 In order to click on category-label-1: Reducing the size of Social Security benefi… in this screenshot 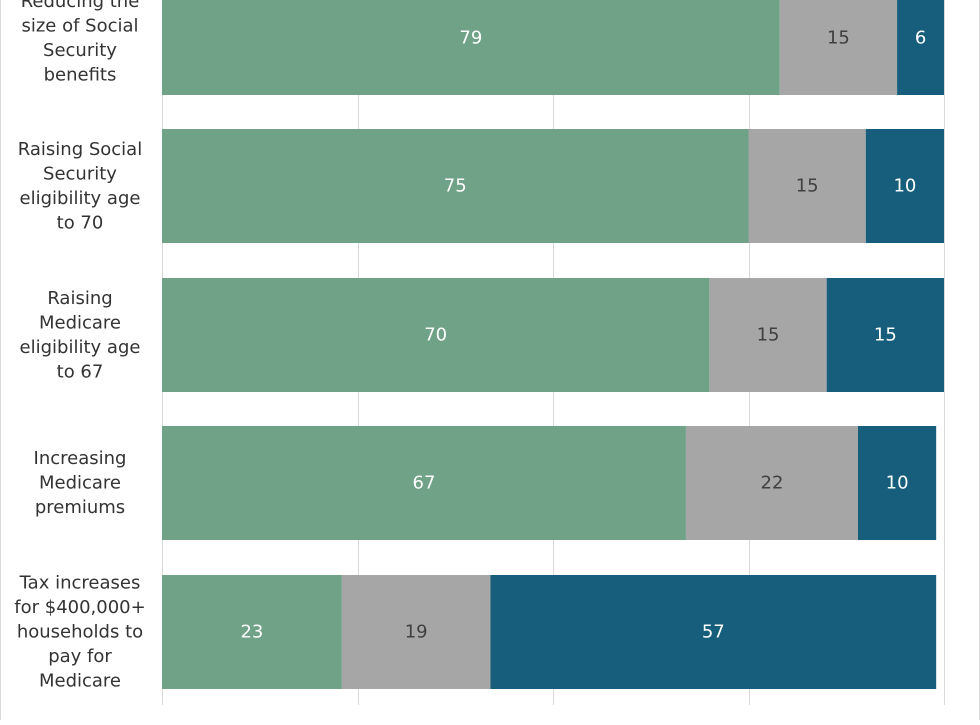, I will do `click(80, 42)`.